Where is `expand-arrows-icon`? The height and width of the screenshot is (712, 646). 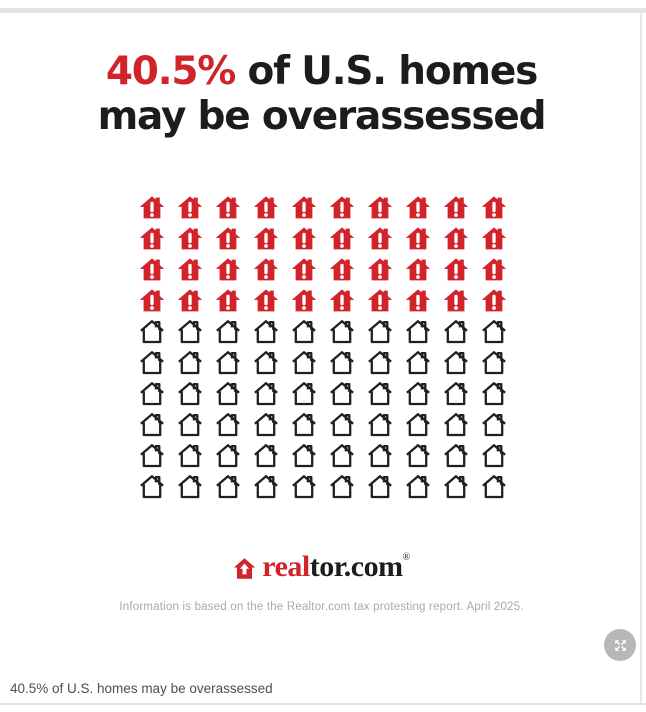 expand-arrows-icon is located at coordinates (620, 645).